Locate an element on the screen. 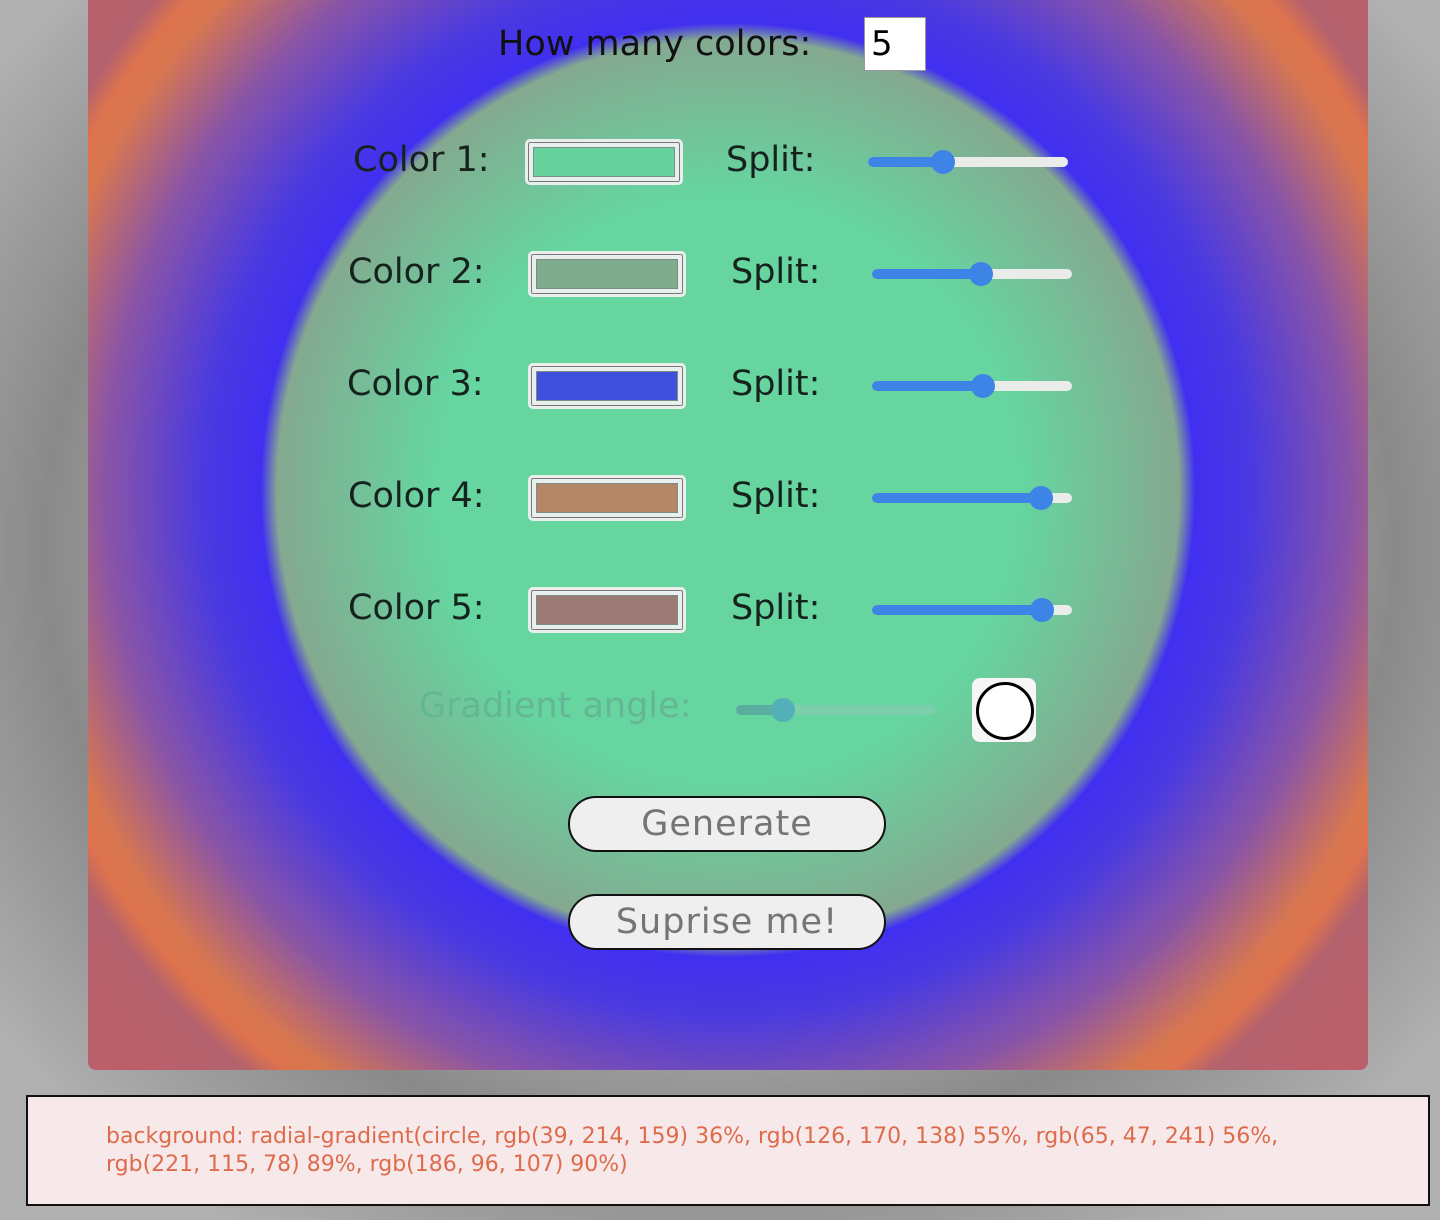 This screenshot has height=1220, width=1440. color-5-picker is located at coordinates (607, 610).